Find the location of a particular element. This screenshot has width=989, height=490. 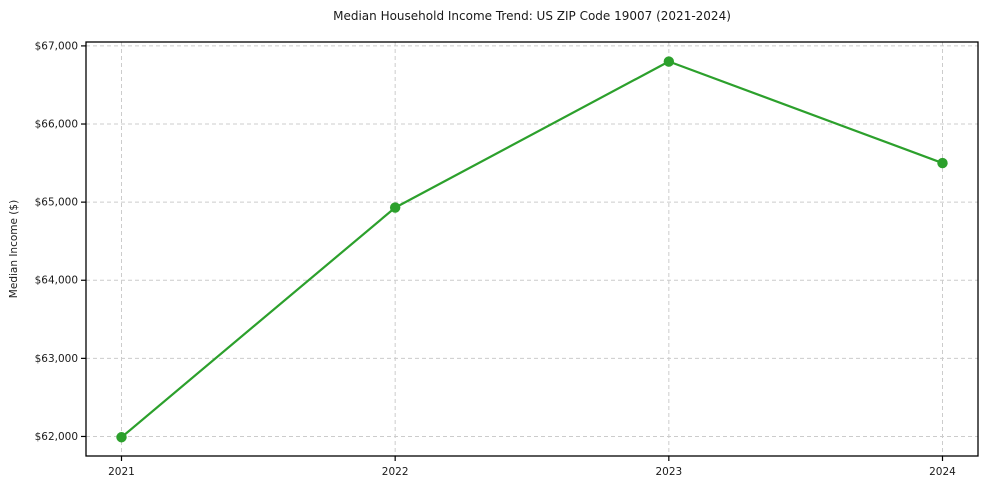

x-tick-label: 2021 is located at coordinates (121, 472).